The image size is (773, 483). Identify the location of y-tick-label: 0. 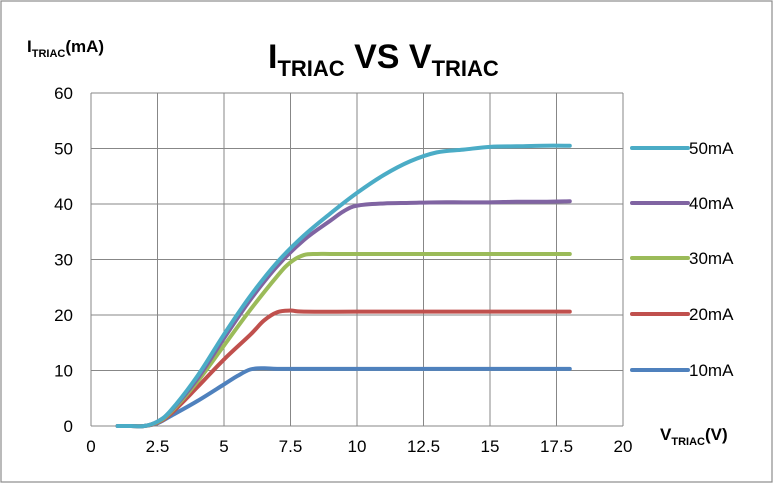
(68, 426).